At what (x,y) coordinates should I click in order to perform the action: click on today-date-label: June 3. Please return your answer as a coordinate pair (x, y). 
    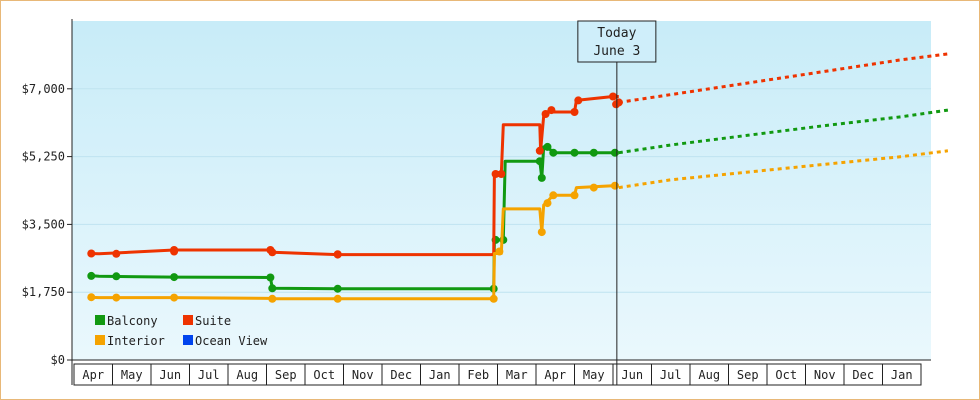
    Looking at the image, I should click on (616, 51).